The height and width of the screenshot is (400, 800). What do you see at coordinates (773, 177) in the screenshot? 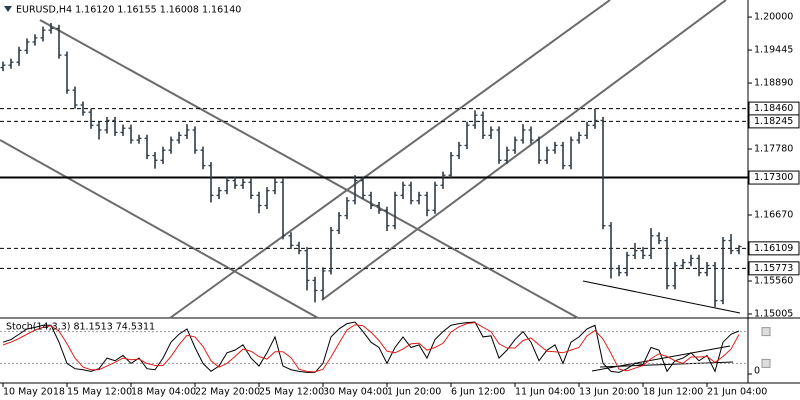
I see `level-label: 1.17300` at bounding box center [773, 177].